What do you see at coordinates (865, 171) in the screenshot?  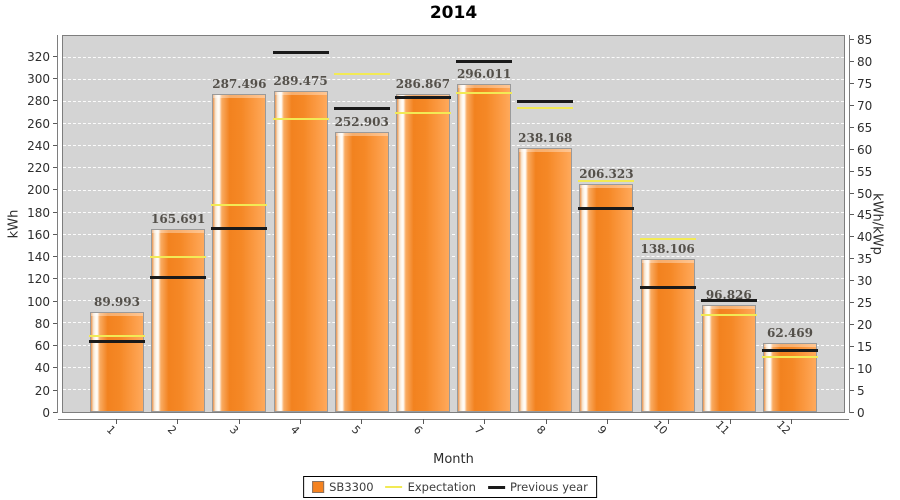 I see `y-axis-right-tick-label: 55` at bounding box center [865, 171].